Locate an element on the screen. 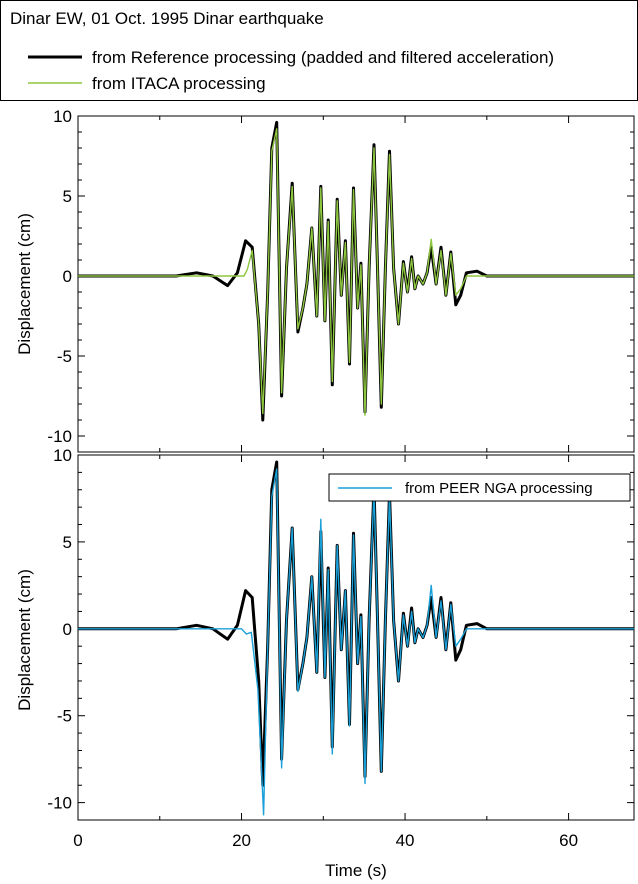  xlabel: Time (s) is located at coordinates (356, 870).